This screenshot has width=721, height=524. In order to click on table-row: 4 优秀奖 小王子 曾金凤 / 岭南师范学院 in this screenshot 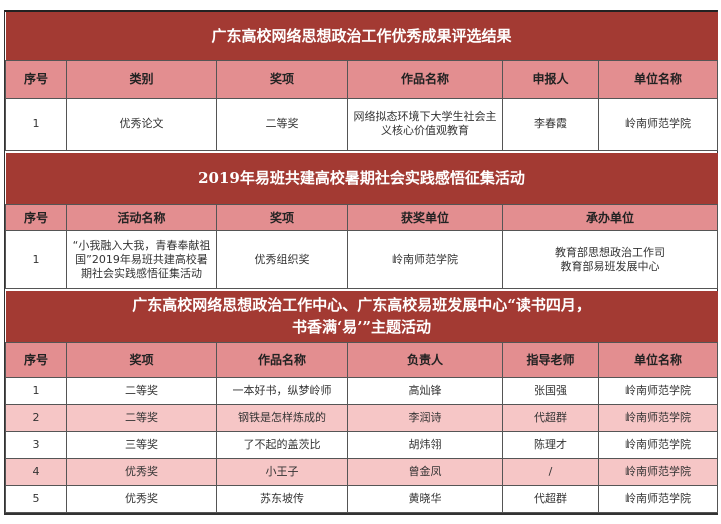, I will do `click(362, 471)`.